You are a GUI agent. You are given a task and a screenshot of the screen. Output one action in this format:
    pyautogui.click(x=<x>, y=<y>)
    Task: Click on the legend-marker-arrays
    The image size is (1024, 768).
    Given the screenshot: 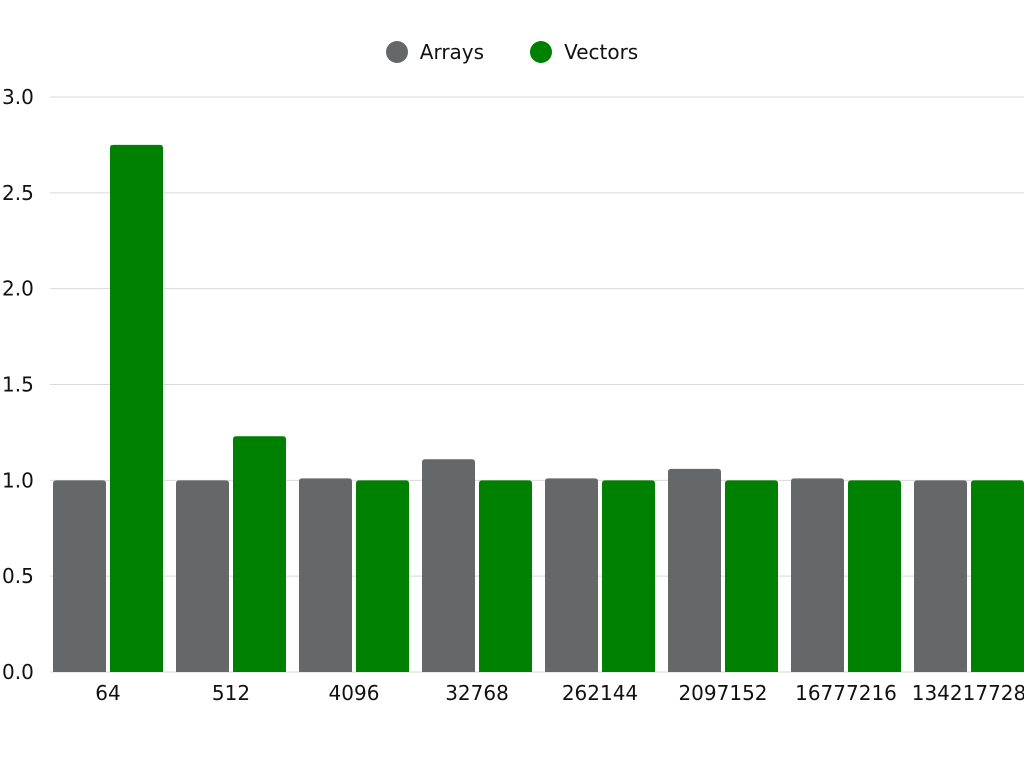 What is the action you would take?
    pyautogui.click(x=396, y=52)
    